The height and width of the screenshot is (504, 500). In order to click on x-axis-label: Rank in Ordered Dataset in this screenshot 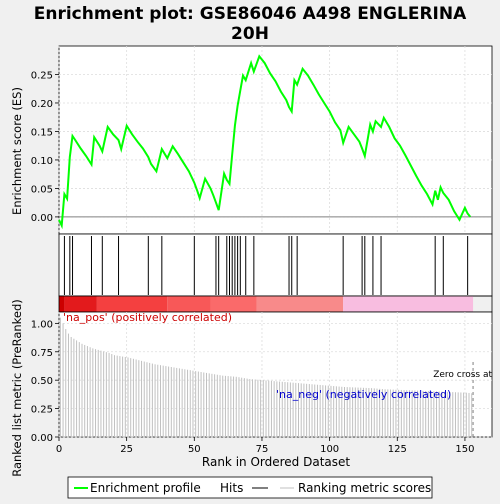, I will do `click(276, 462)`.